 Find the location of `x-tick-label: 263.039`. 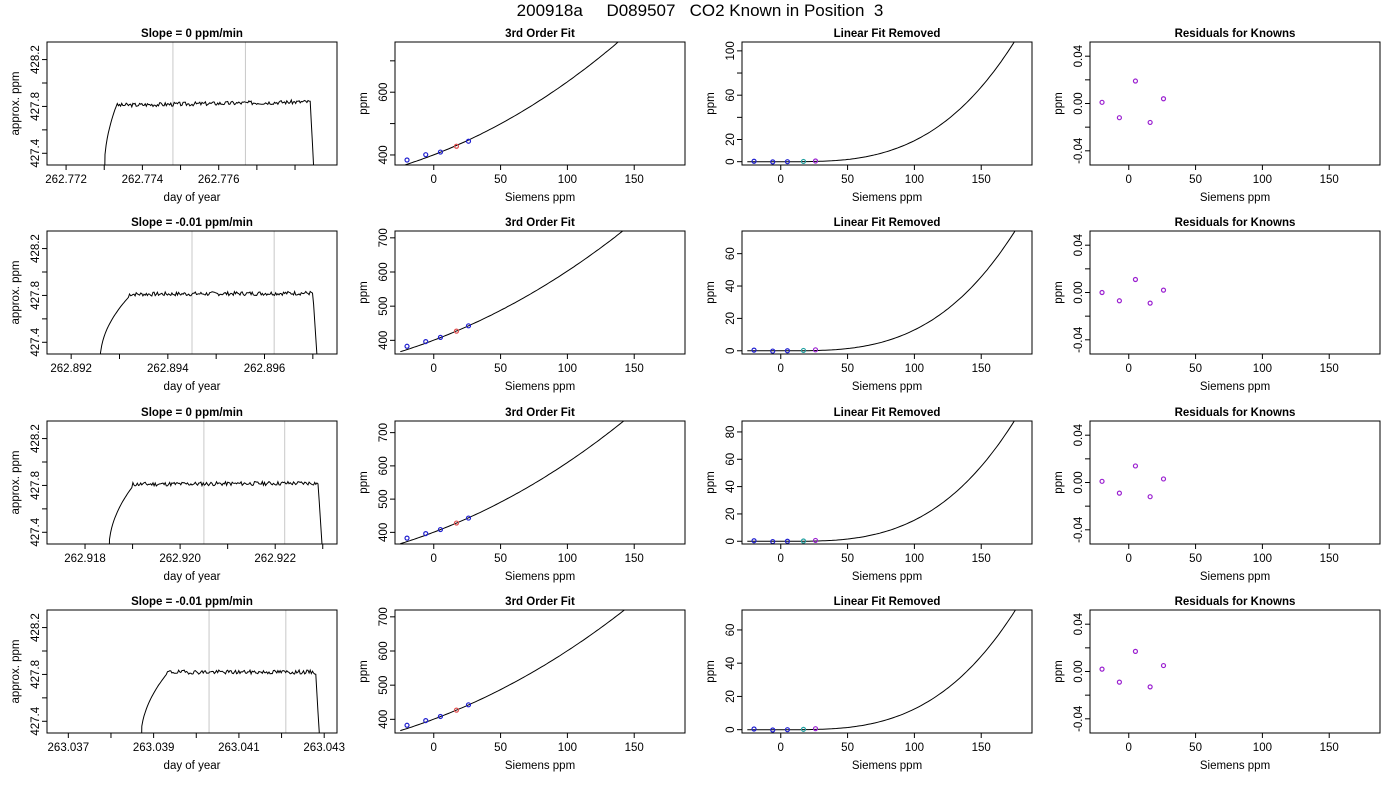

x-tick-label: 263.039 is located at coordinates (154, 748).